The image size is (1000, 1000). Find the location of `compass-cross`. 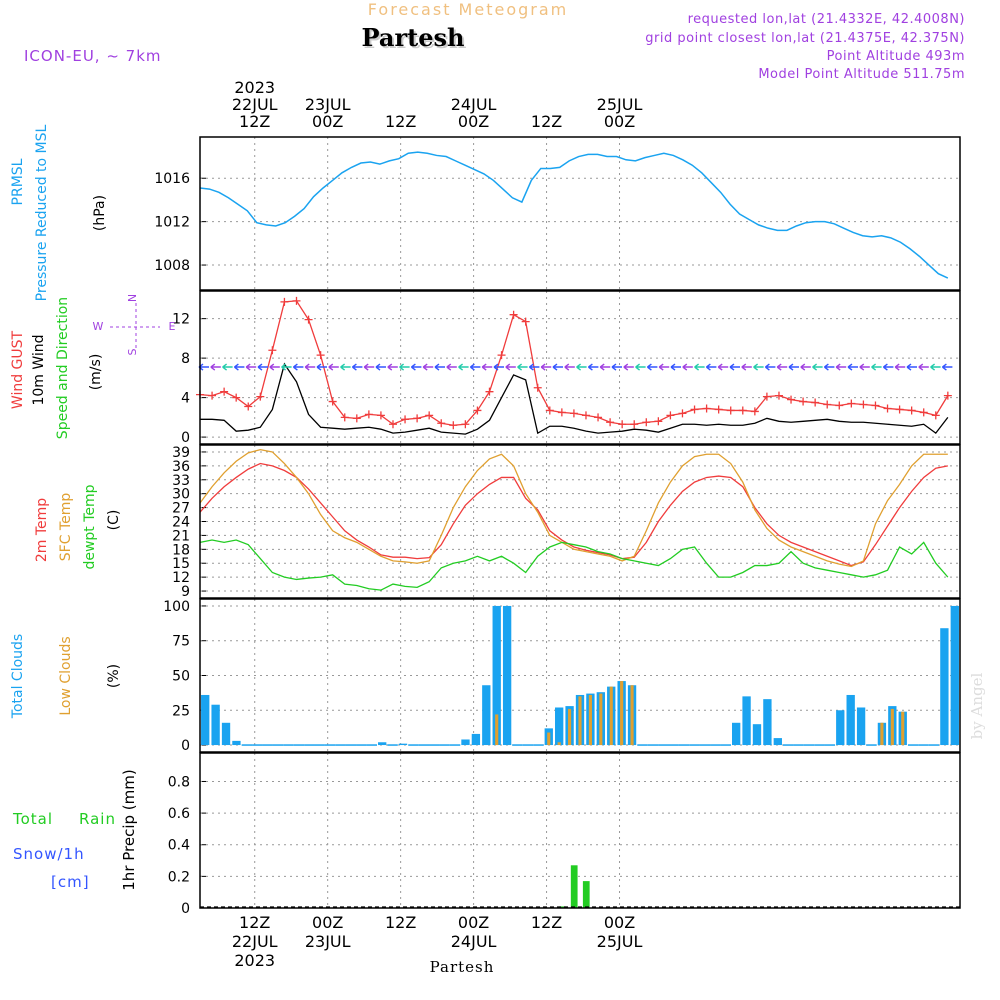

compass-cross is located at coordinates (135, 326).